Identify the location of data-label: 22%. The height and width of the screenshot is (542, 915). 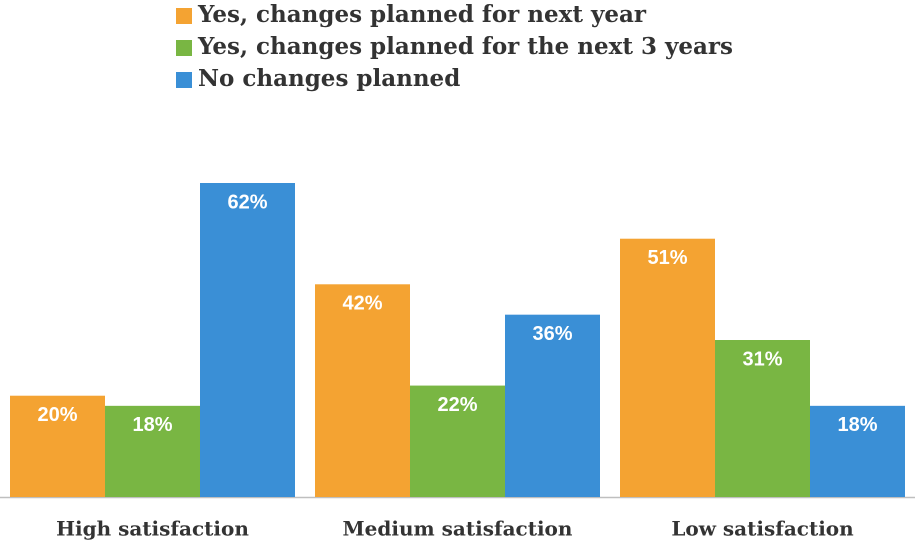
(457, 405).